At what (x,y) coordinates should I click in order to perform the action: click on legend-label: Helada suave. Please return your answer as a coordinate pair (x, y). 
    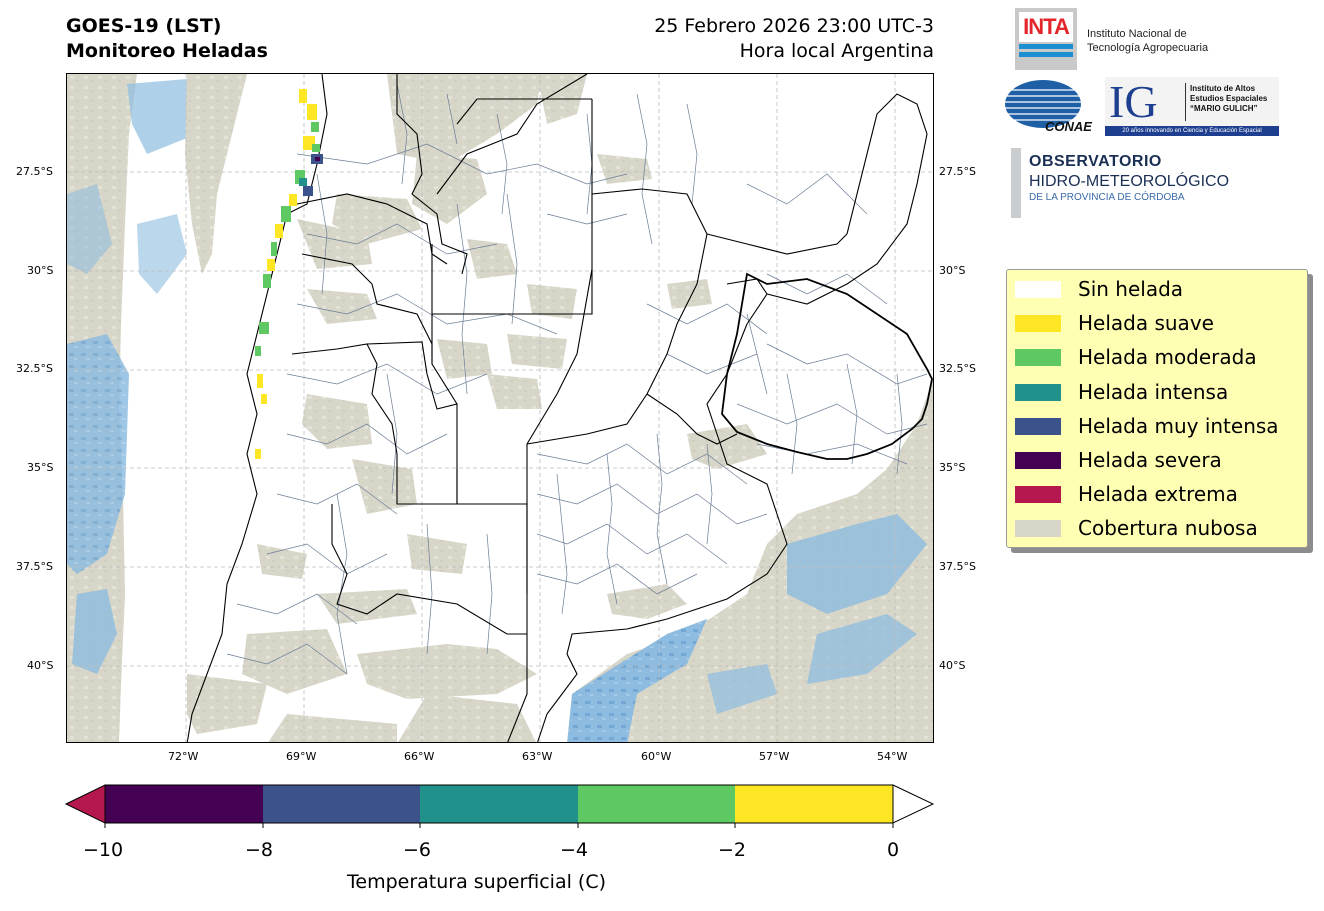
    Looking at the image, I should click on (1146, 323).